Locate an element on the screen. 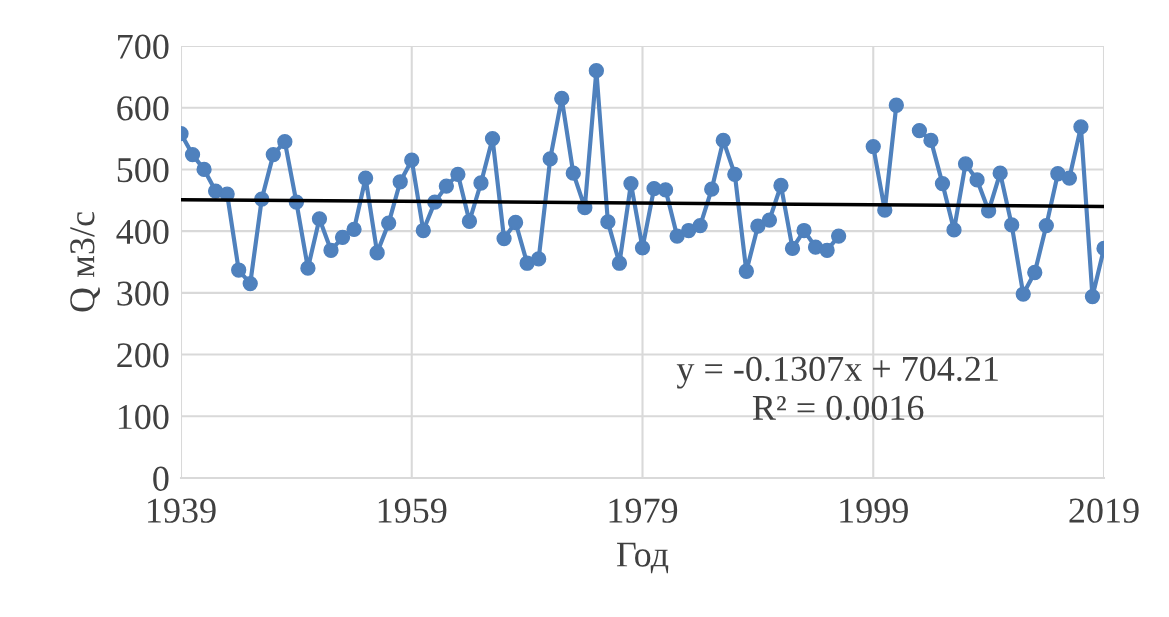 The width and height of the screenshot is (1169, 617). y-tick-label: 100 is located at coordinates (143, 417).